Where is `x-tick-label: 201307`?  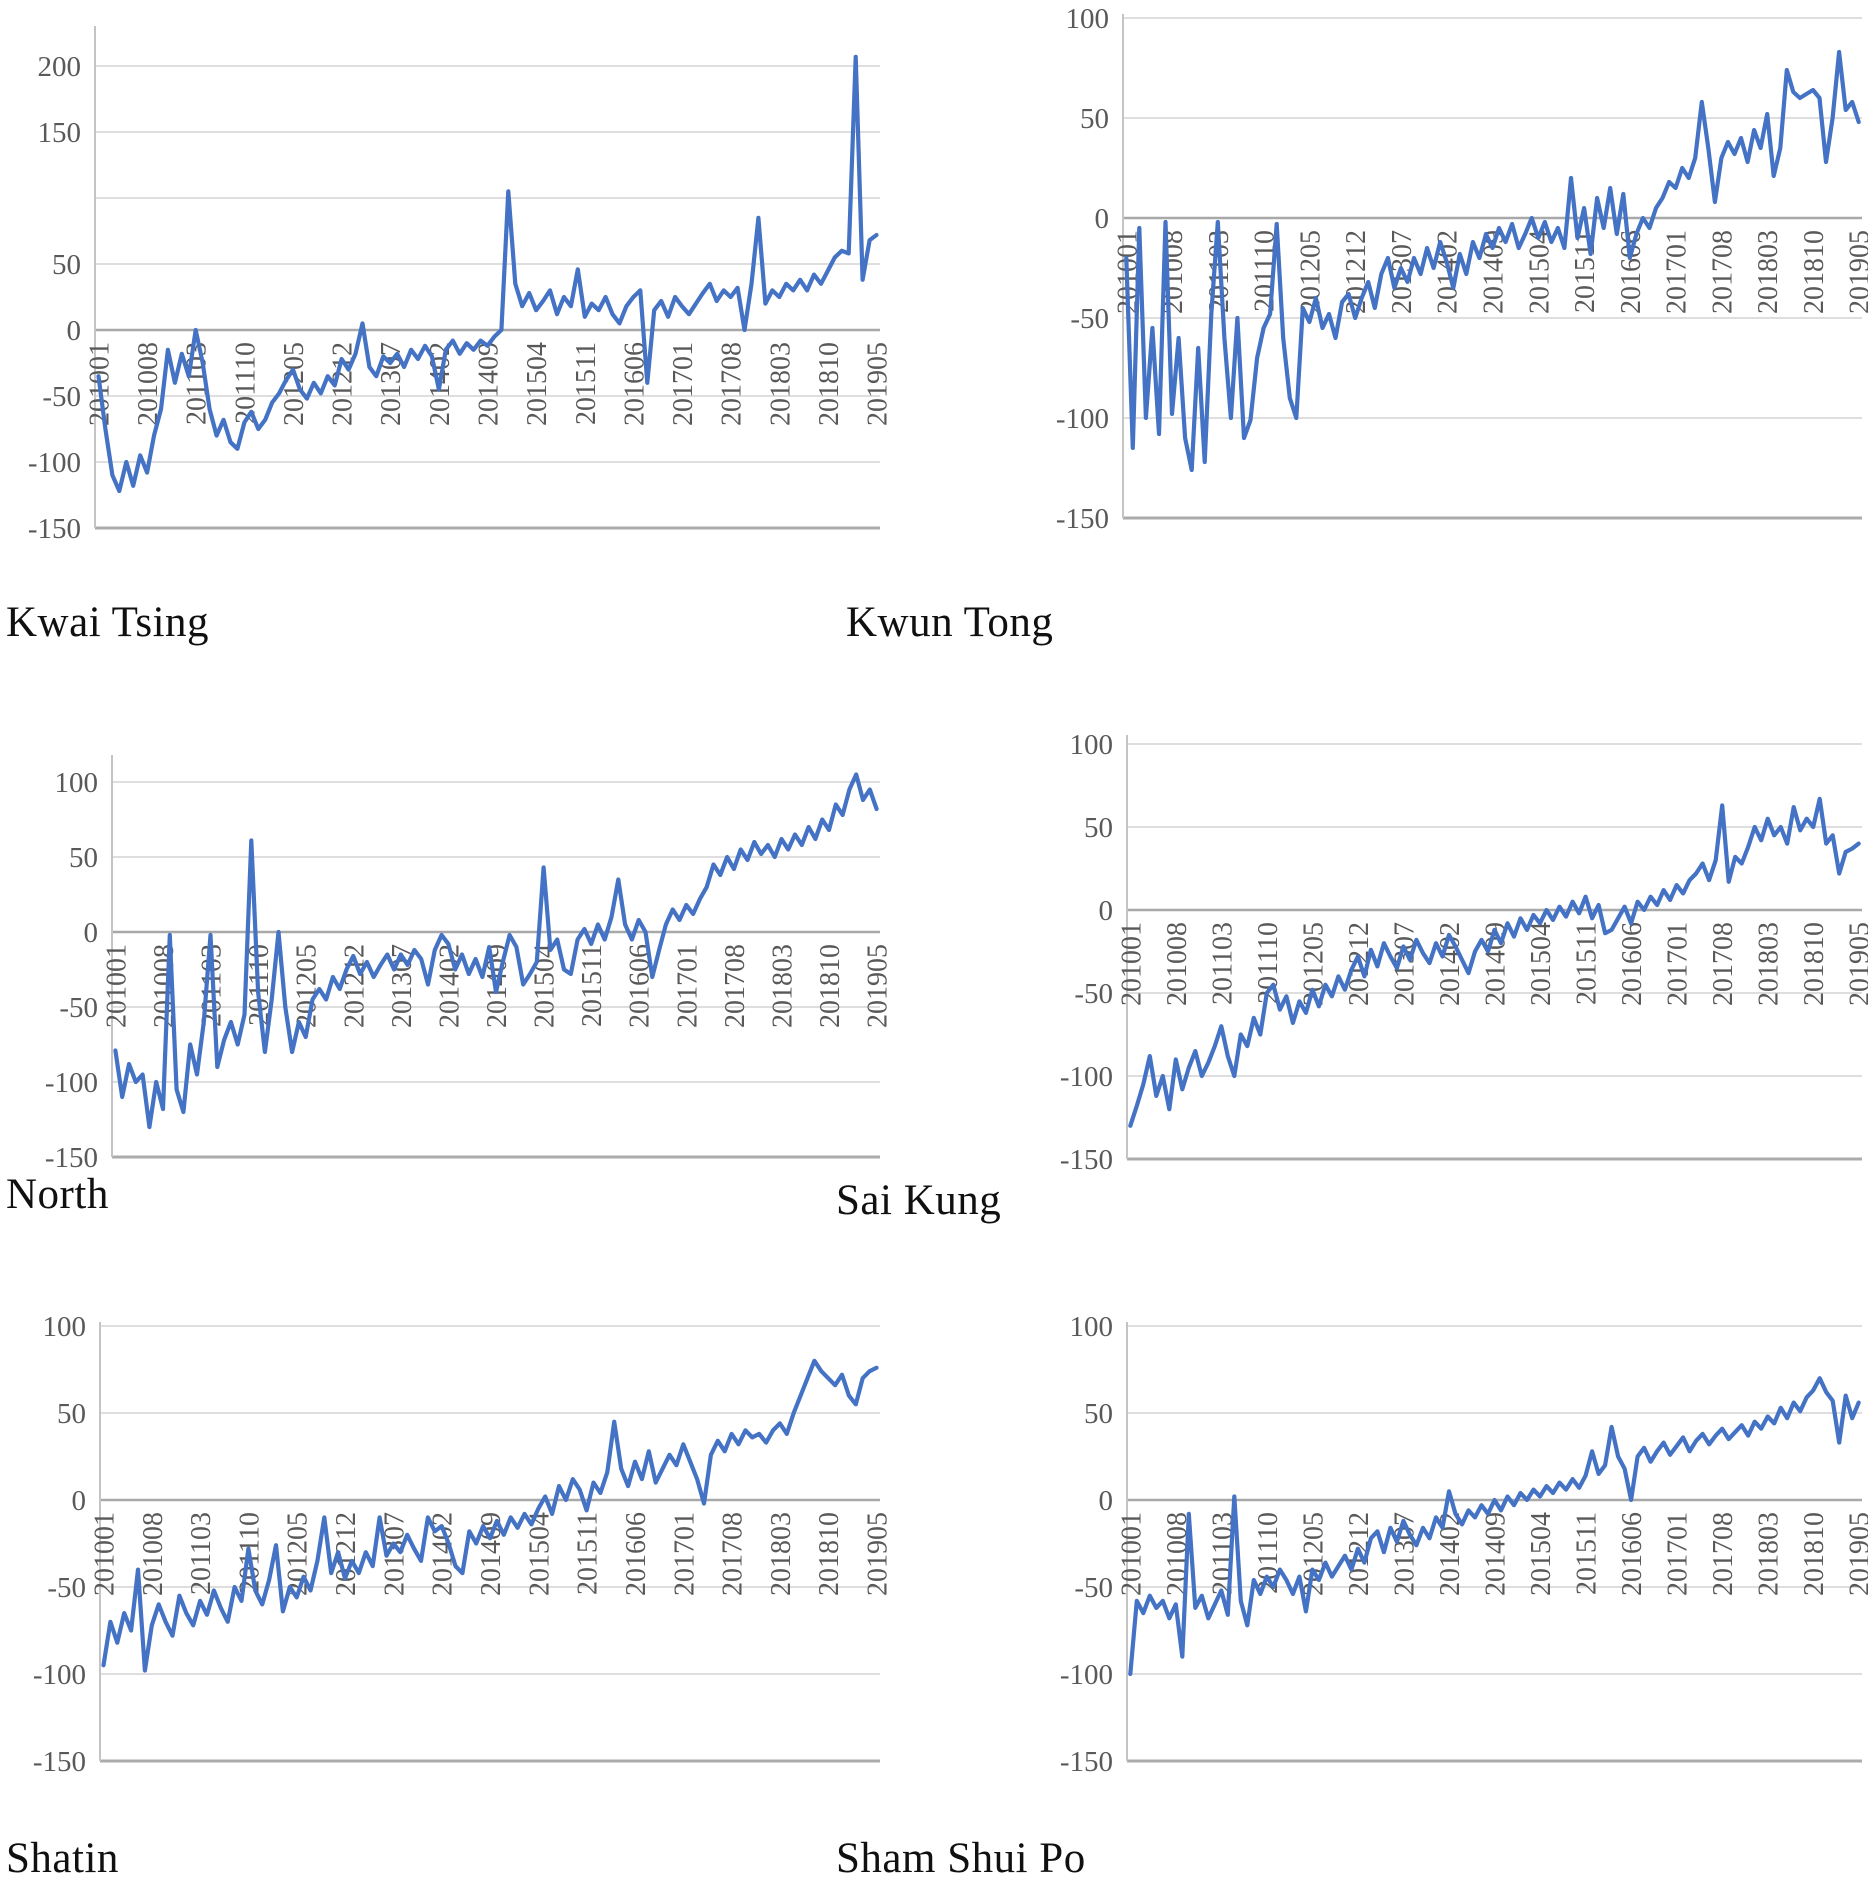
x-tick-label: 201307 is located at coordinates (394, 1554).